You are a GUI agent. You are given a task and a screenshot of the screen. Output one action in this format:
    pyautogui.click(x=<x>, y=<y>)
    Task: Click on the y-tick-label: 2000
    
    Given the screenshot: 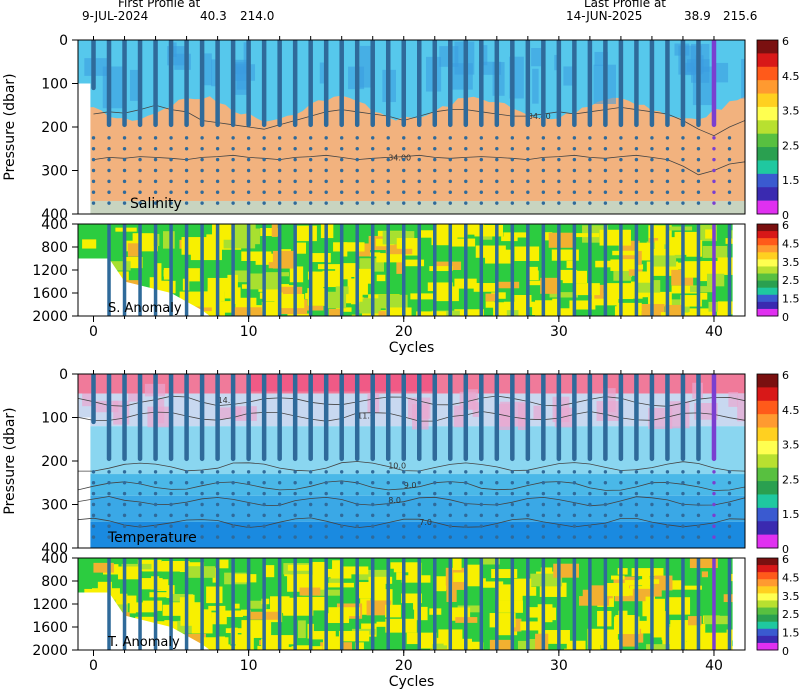 What is the action you would take?
    pyautogui.click(x=50, y=317)
    